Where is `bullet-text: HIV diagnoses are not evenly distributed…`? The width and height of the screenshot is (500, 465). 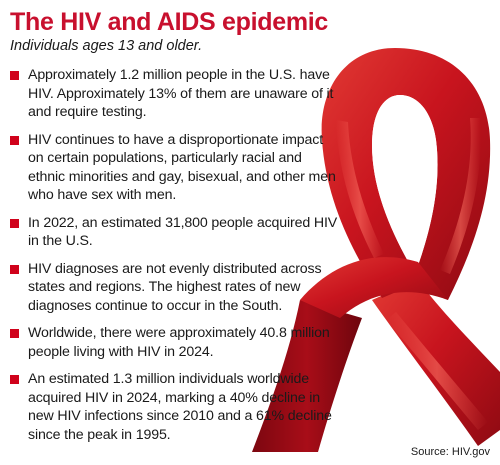
bullet-text: HIV diagnoses are not evenly distributed… is located at coordinates (175, 287).